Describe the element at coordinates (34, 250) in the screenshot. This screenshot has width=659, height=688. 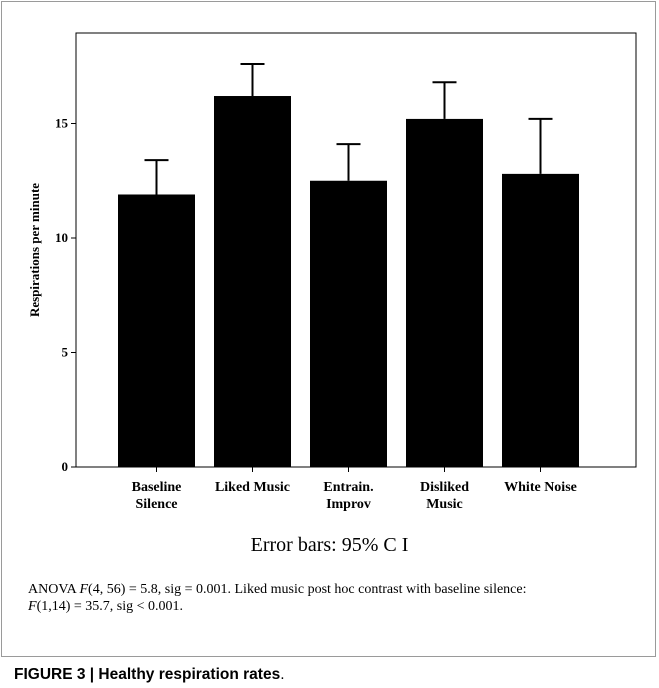
I see `y-axis-label: Respirations per minute` at that location.